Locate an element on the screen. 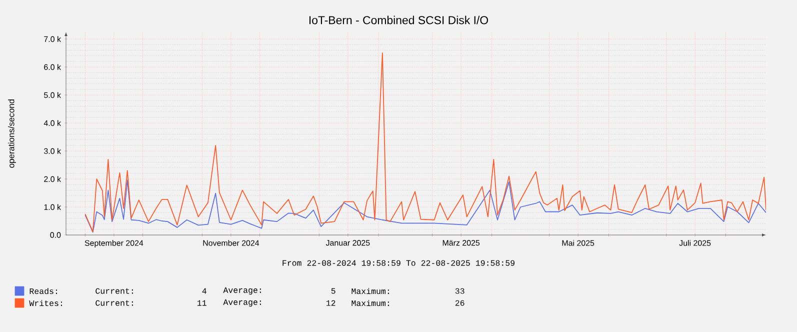 The height and width of the screenshot is (332, 797). text: From 22-08-2024 19:58:59 To 22-08-2025 19:58:59 is located at coordinates (398, 263).